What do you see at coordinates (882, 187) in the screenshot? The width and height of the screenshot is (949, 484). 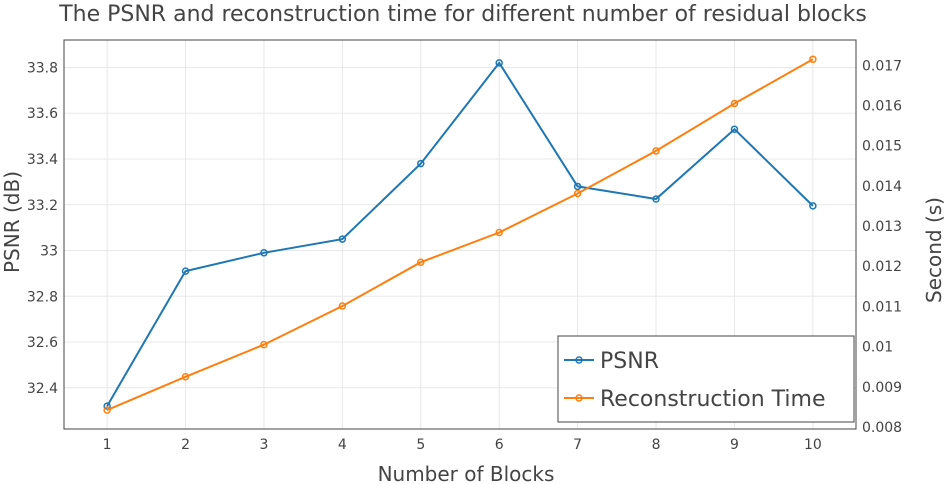 I see `y2-tick-label: 0.014` at bounding box center [882, 187].